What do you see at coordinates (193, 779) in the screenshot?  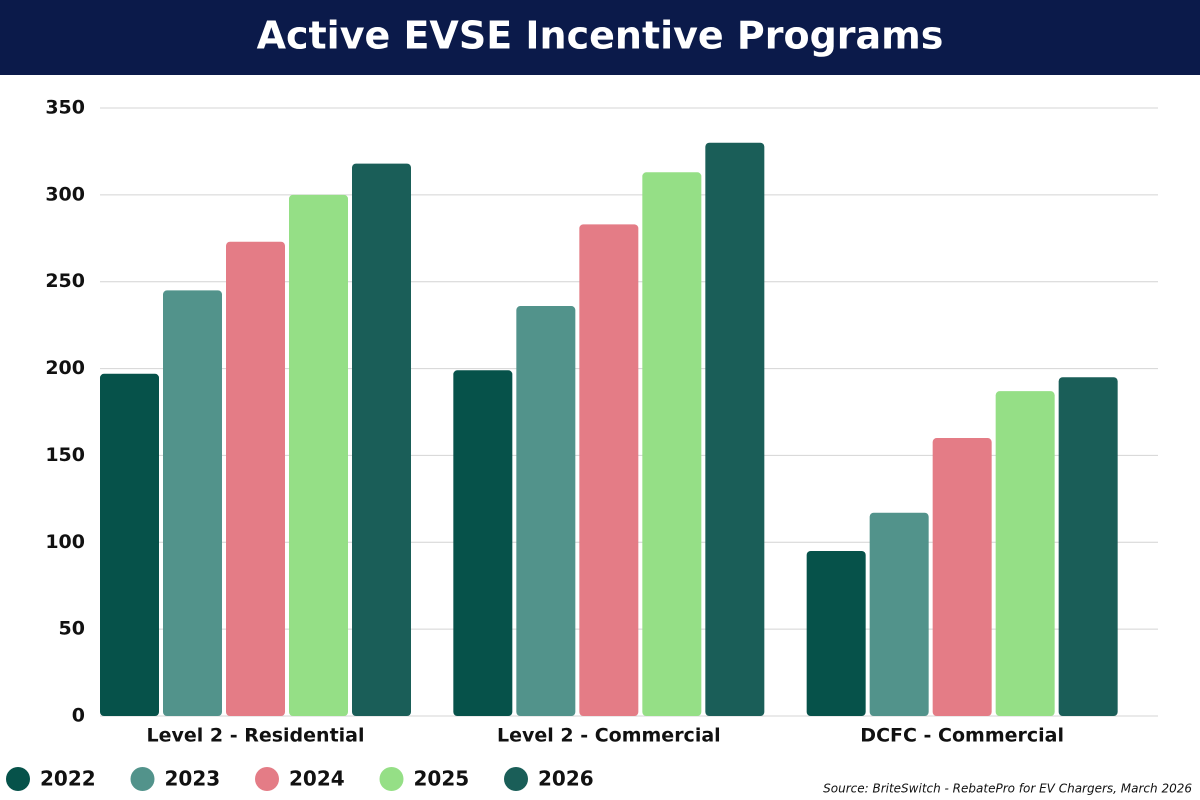 I see `legend-label: 2023` at bounding box center [193, 779].